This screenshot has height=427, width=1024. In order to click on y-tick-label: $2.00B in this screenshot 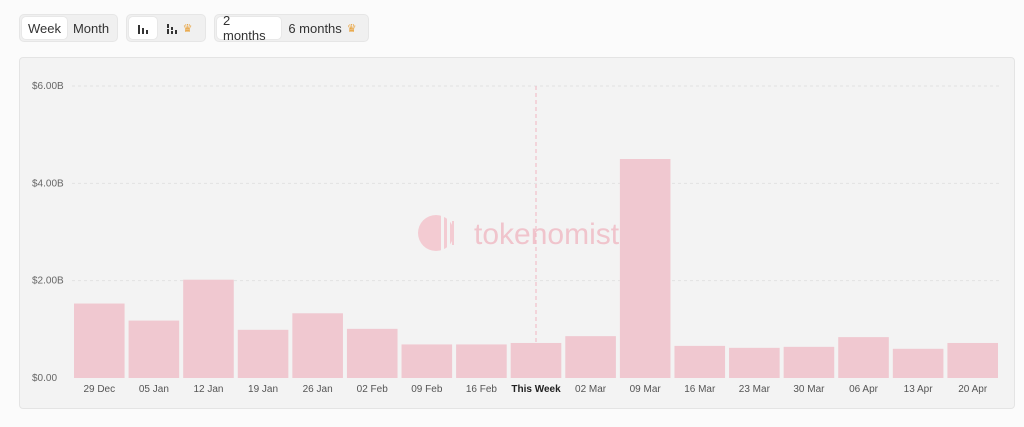, I will do `click(48, 281)`.